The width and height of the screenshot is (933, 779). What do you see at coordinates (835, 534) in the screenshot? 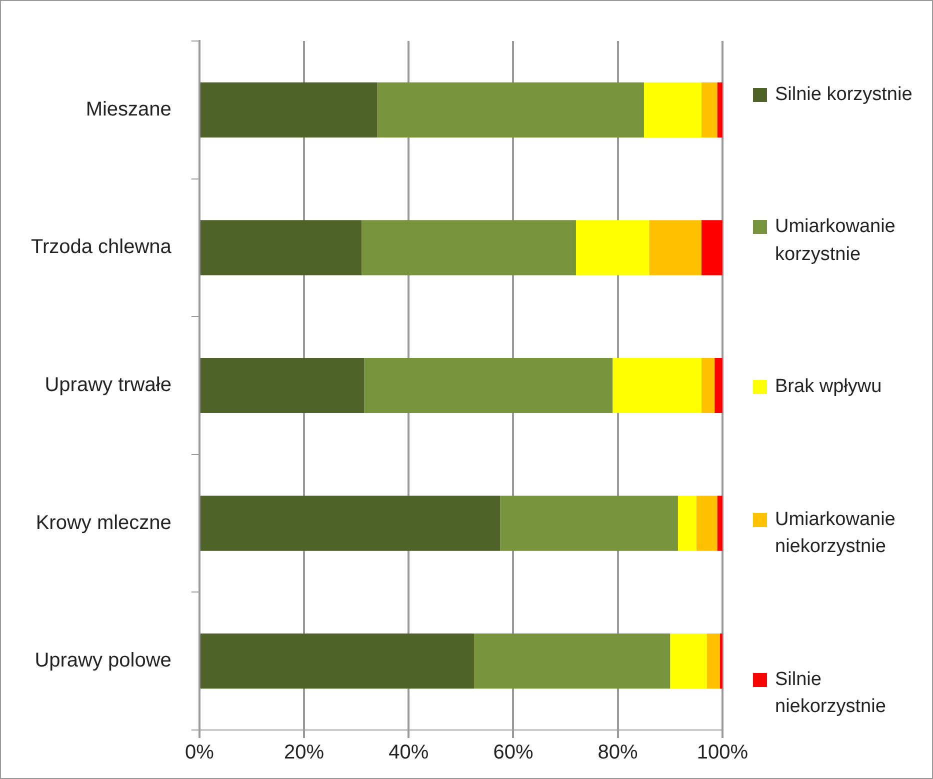
I see `legend-label: Umiarkowanie niekorzystnie` at bounding box center [835, 534].